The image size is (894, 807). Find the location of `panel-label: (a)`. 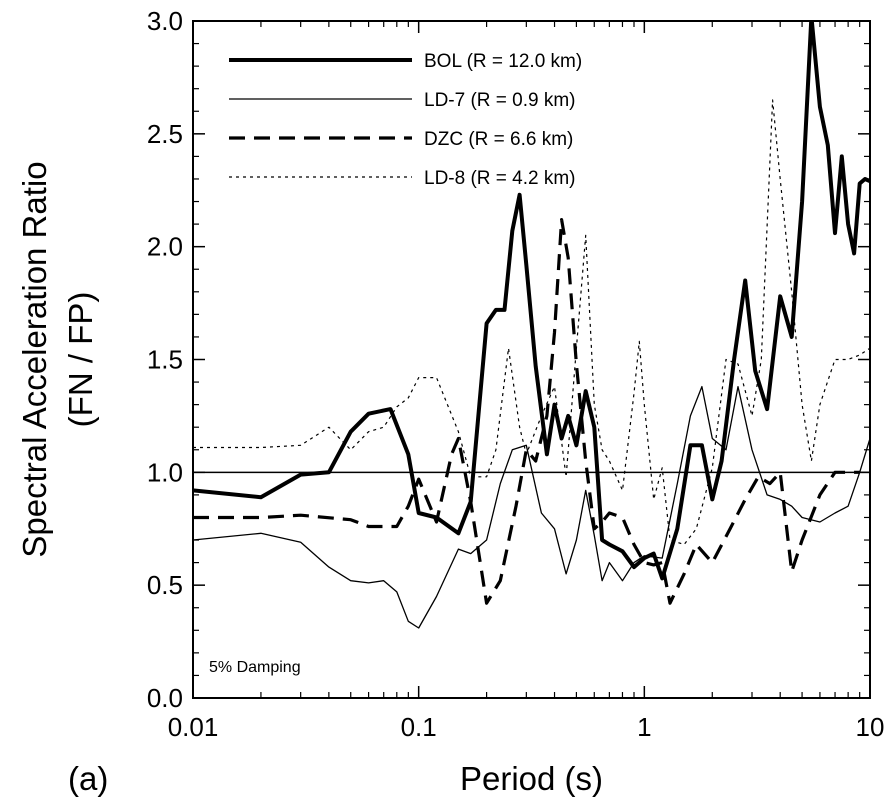

panel-label: (a) is located at coordinates (88, 778).